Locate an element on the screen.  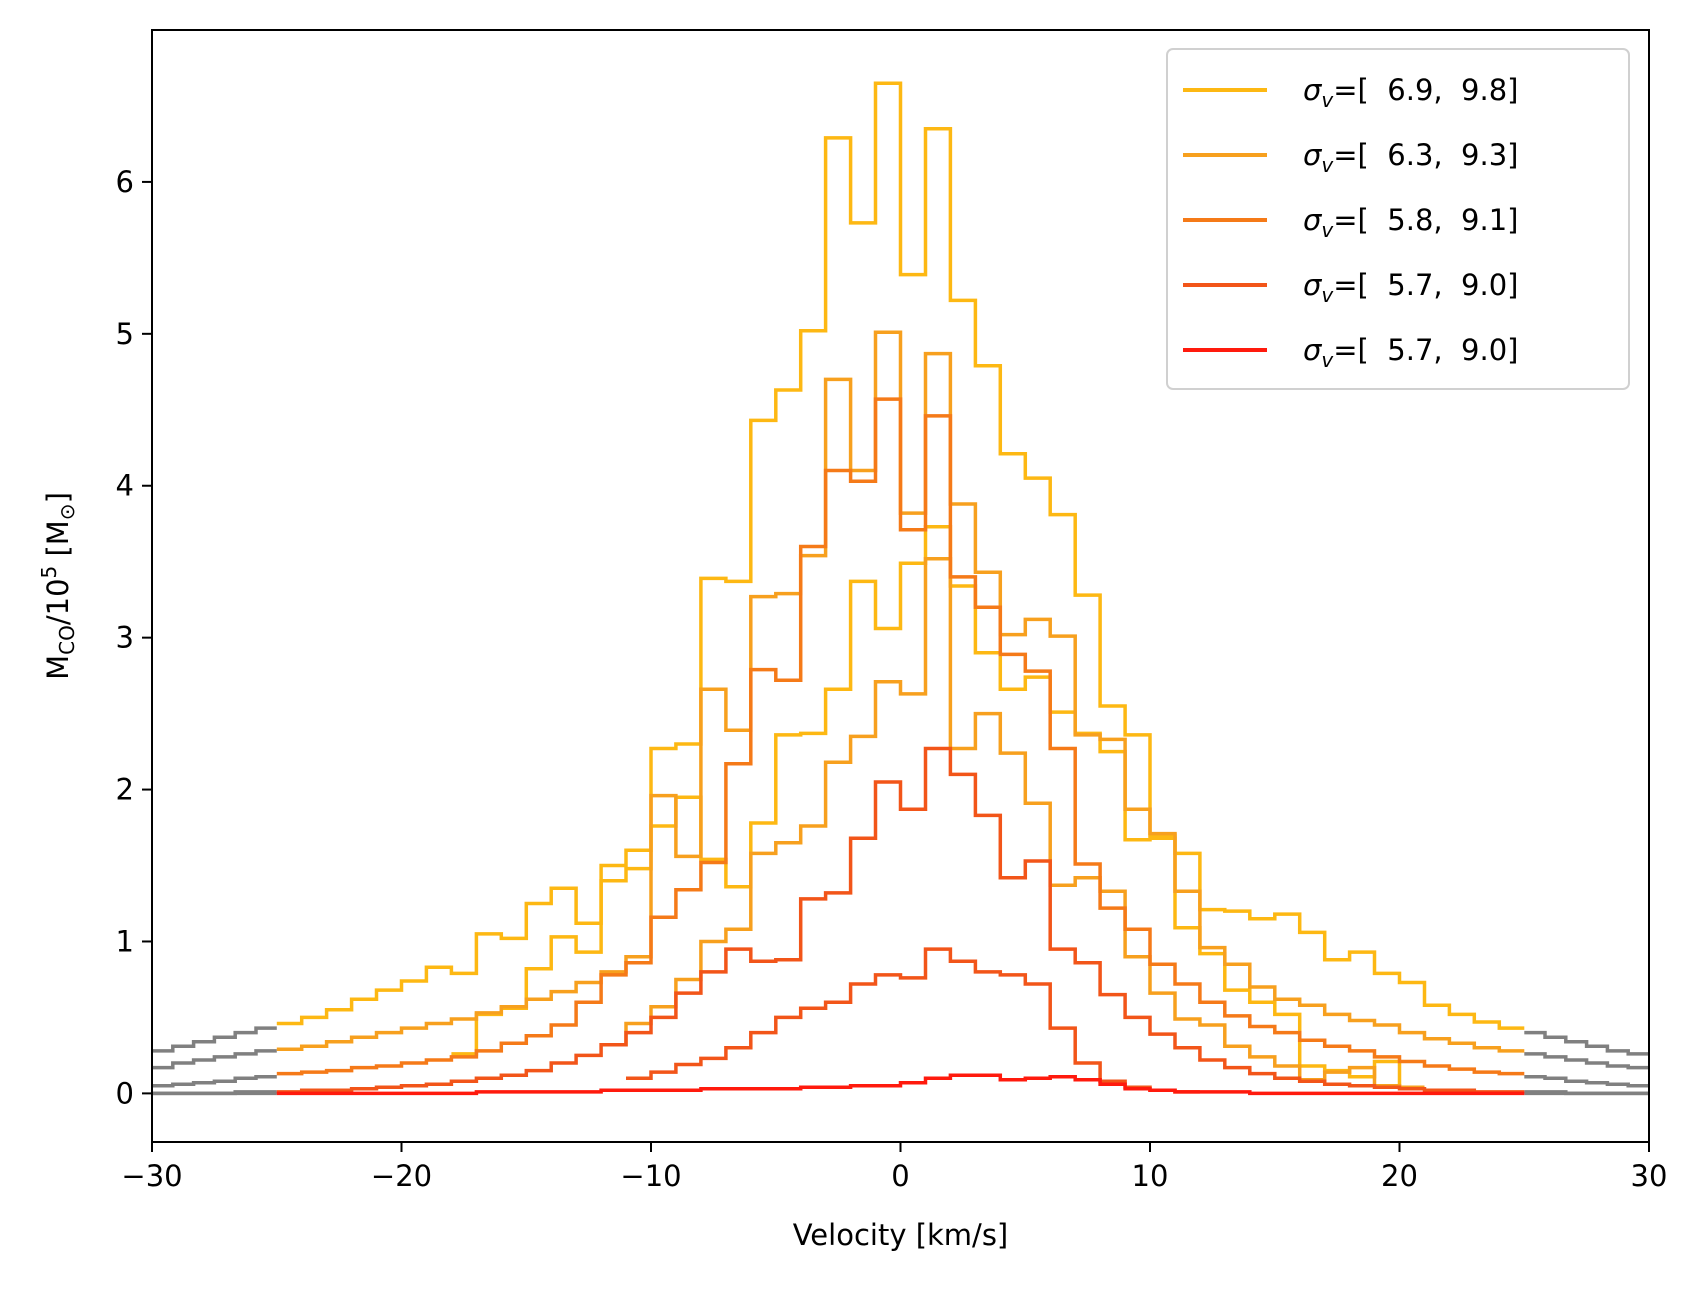
y-tick-label: 1 is located at coordinates (125, 941).